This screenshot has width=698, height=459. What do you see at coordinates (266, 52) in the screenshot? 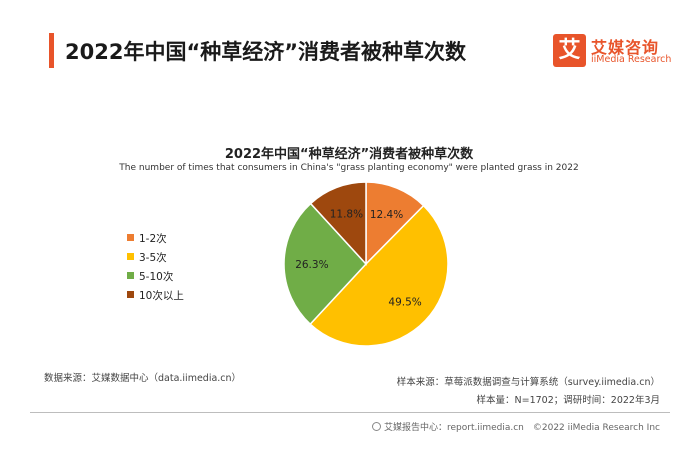
I see `page-title: 2022年中国“种草经济”消费者被种草次数` at bounding box center [266, 52].